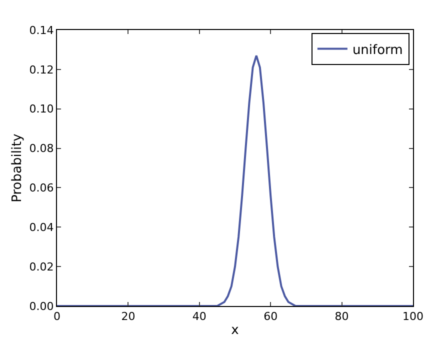 The height and width of the screenshot is (346, 436). I want to click on y-tick-label: 0.12, so click(41, 69).